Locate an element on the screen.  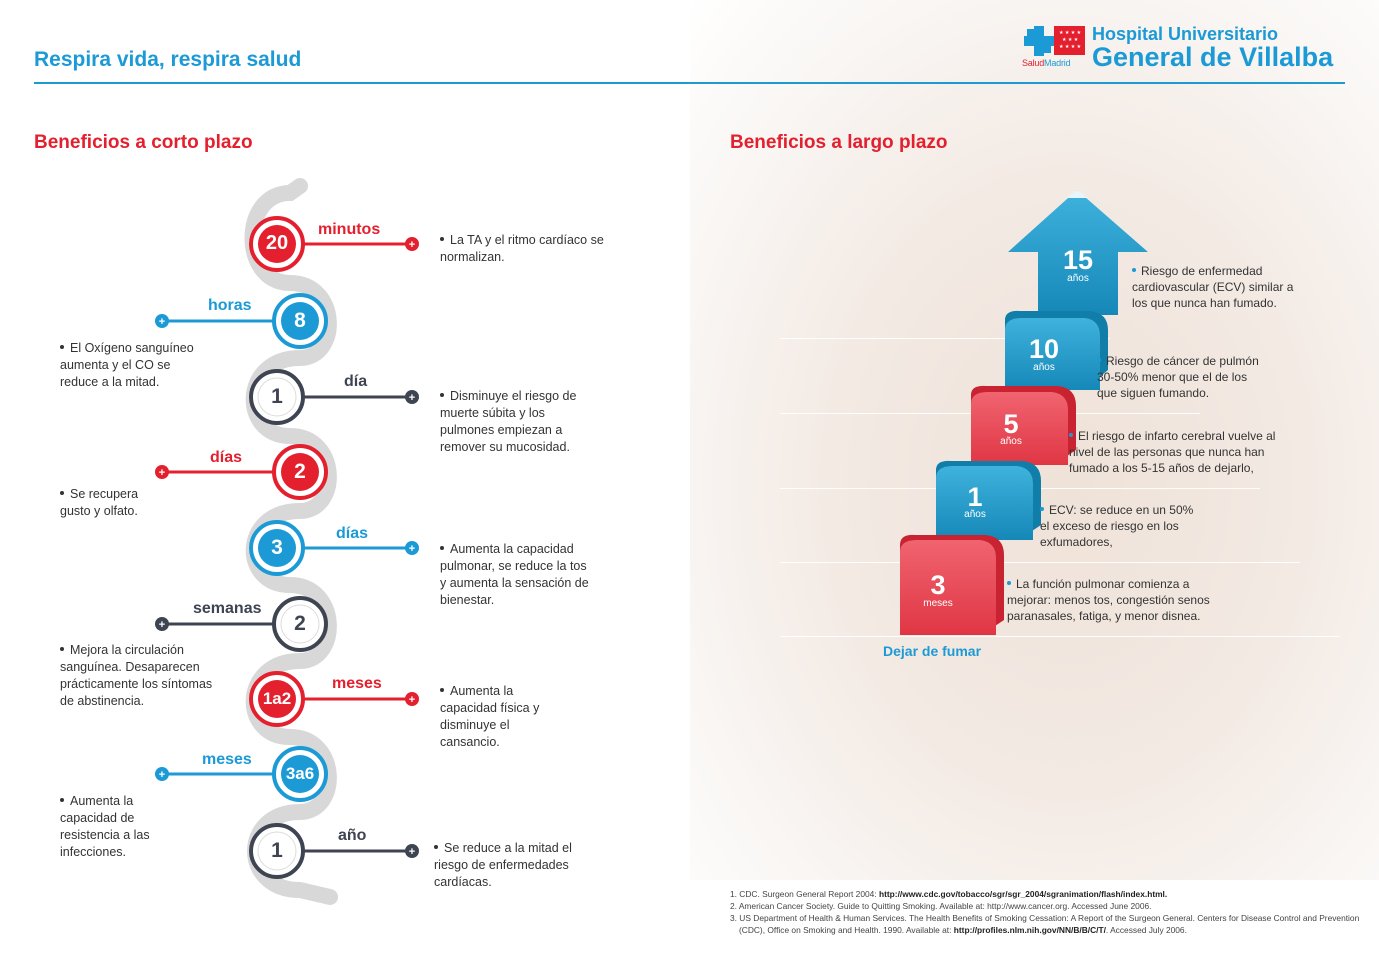
step-unit-3-meses: meses is located at coordinates (938, 603).